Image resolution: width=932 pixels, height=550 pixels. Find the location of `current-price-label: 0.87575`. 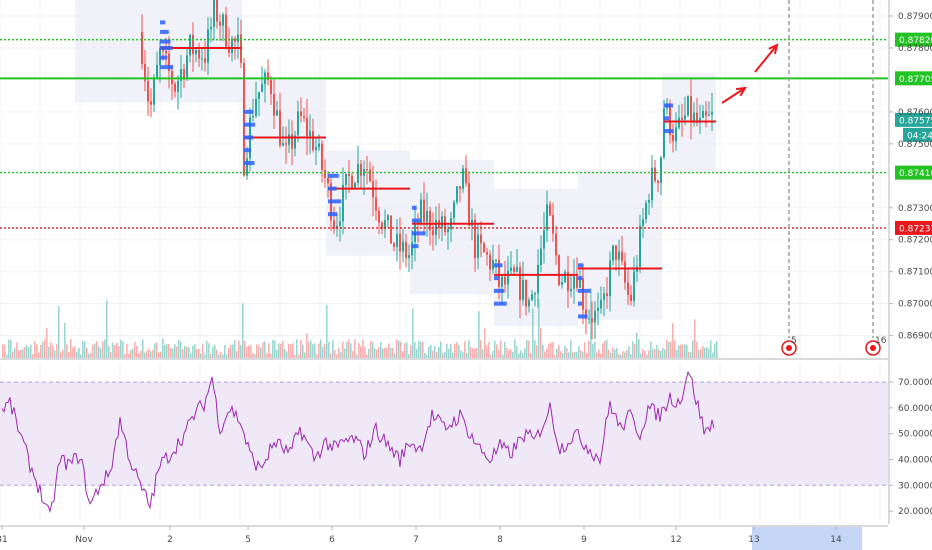

current-price-label: 0.87575 is located at coordinates (915, 121).